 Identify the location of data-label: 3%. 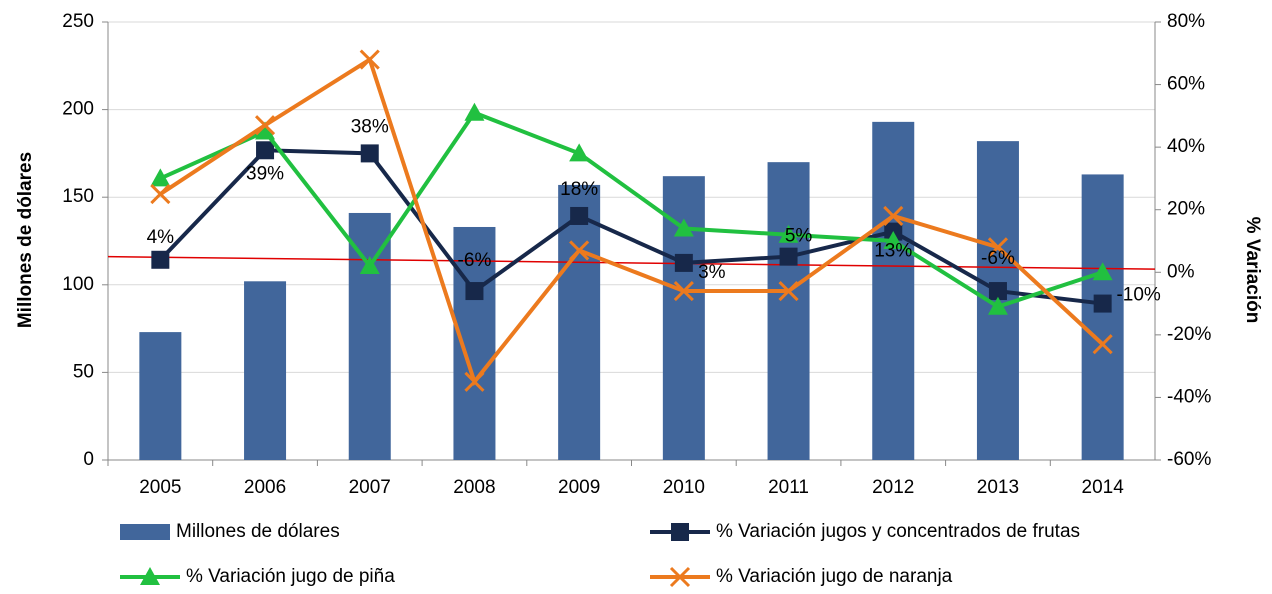
(712, 272).